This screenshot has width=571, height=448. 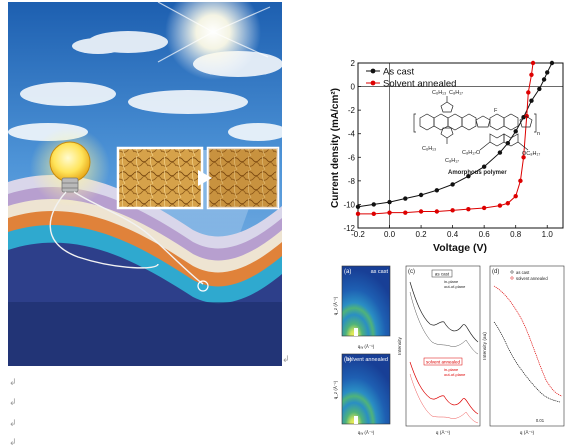 What do you see at coordinates (390, 234) in the screenshot?
I see `x-tick-label: 0.0` at bounding box center [390, 234].